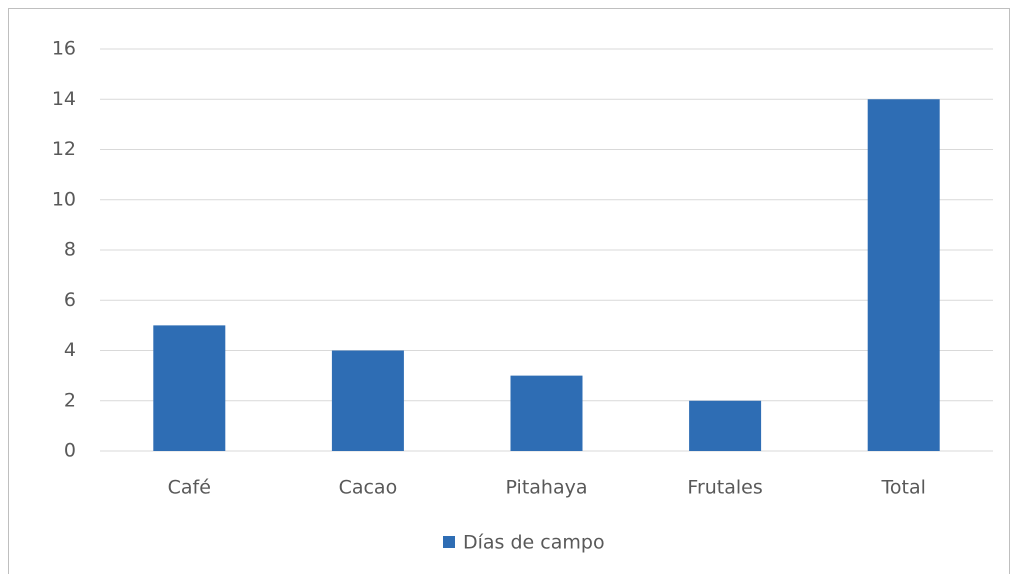 The height and width of the screenshot is (574, 1018). Describe the element at coordinates (449, 542) in the screenshot. I see `legend-swatch` at that location.